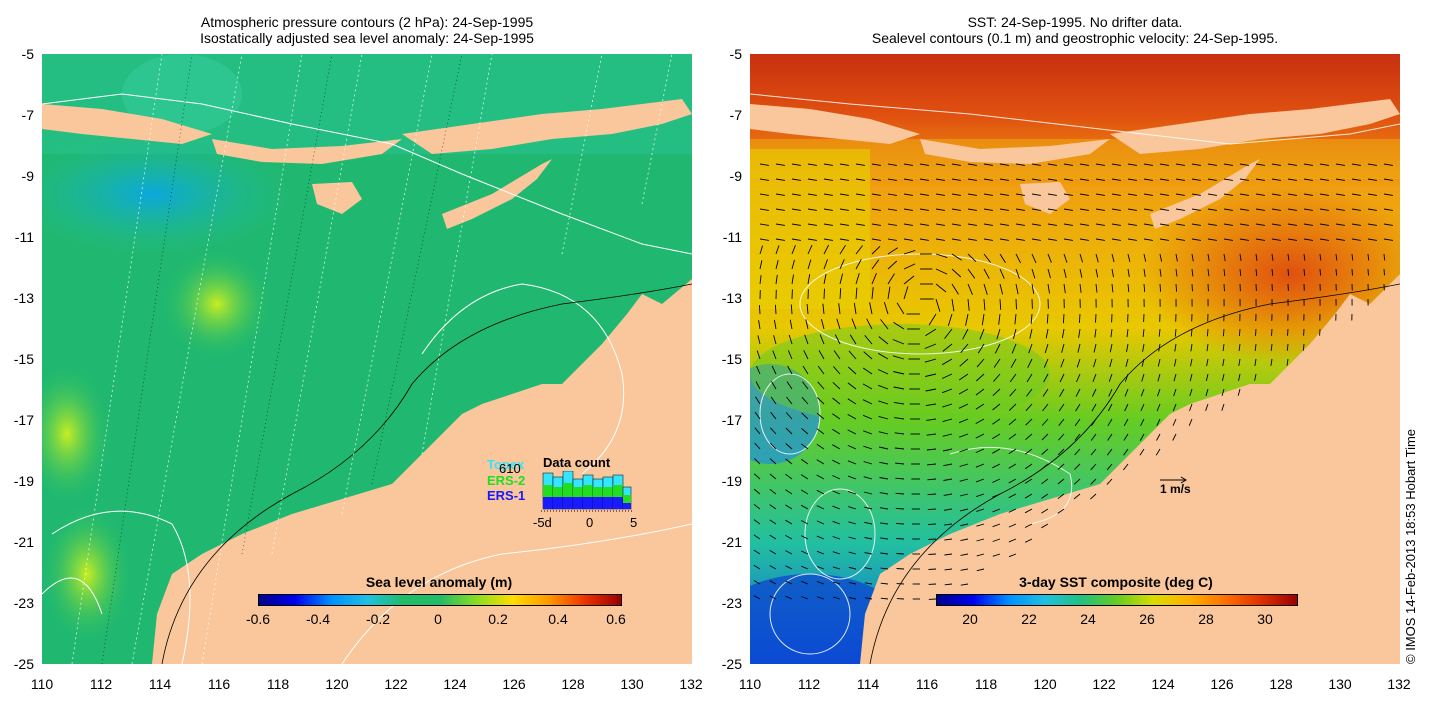 The image size is (1440, 710). I want to click on lat-tick: -23, so click(731, 603).